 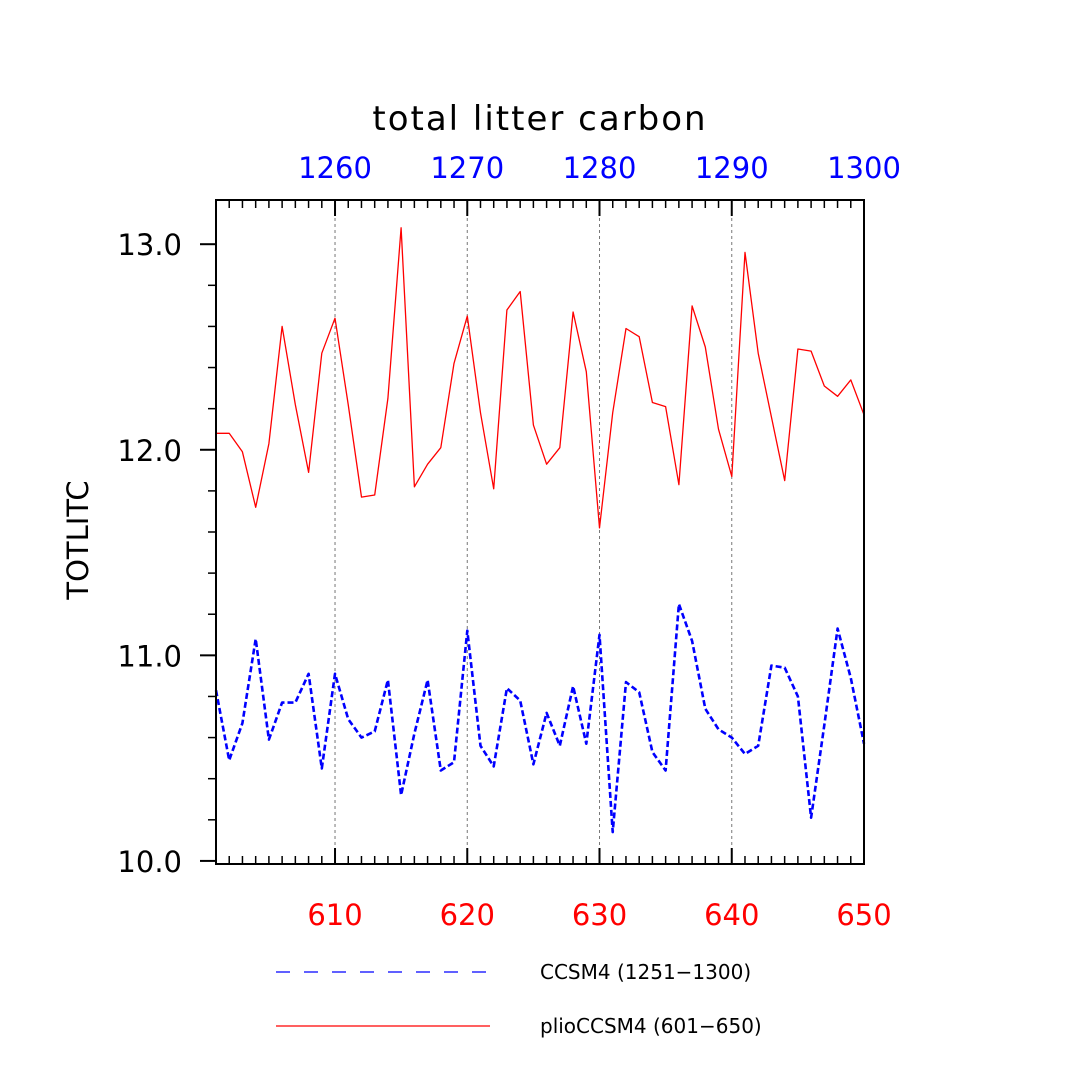 I want to click on y-tick-label: 10.0, so click(x=149, y=862).